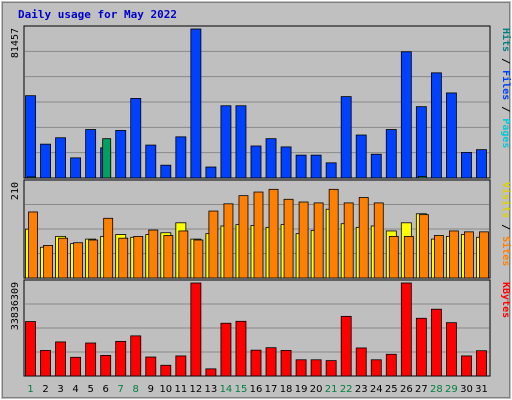 The width and height of the screenshot is (512, 400). Describe the element at coordinates (505, 133) in the screenshot. I see `legend-item: Pages` at that location.